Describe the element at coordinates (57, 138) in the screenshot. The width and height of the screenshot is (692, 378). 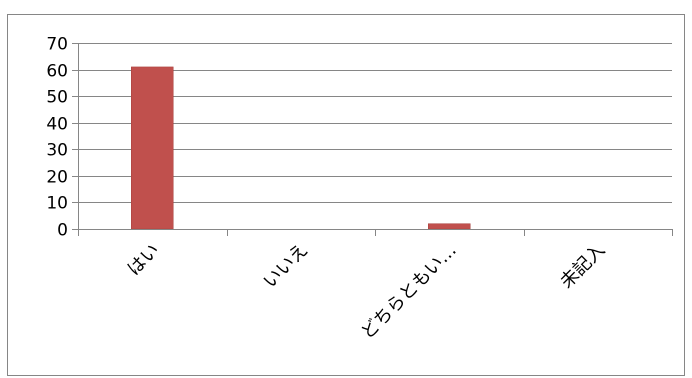
I see `y-tick-labels: 0 10 20 30 40 50 60 70` at that location.